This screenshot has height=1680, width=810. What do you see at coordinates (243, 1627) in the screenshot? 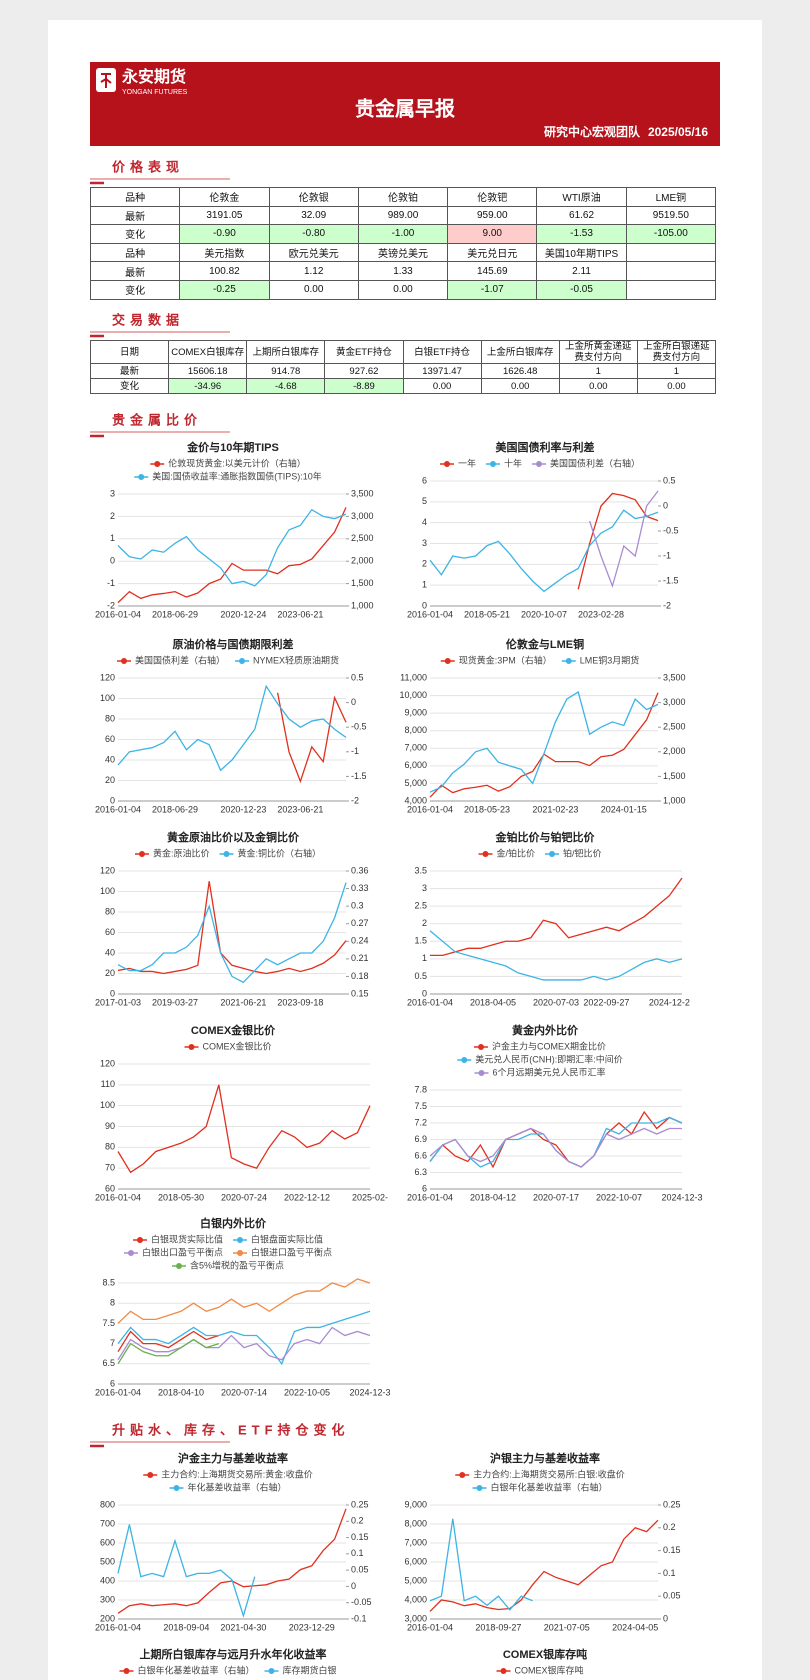
I see `x-tick-label: 2021-04-30` at bounding box center [243, 1627].